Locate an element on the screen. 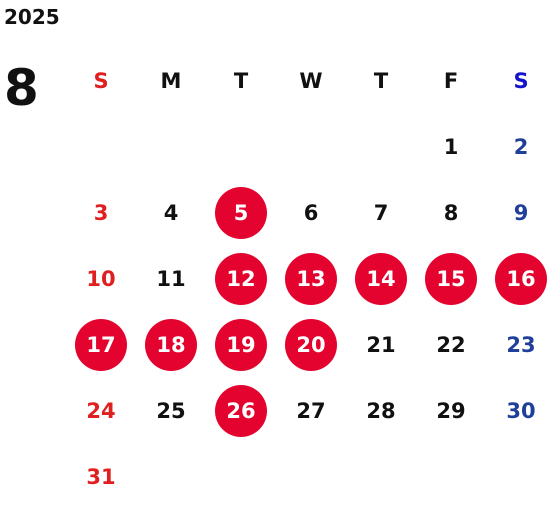 The height and width of the screenshot is (510, 548). day-cell: 17 is located at coordinates (101, 345).